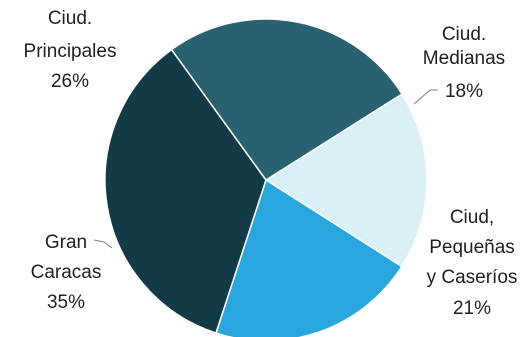 The image size is (526, 337). Describe the element at coordinates (70, 81) in the screenshot. I see `slice-percent: 26%` at that location.